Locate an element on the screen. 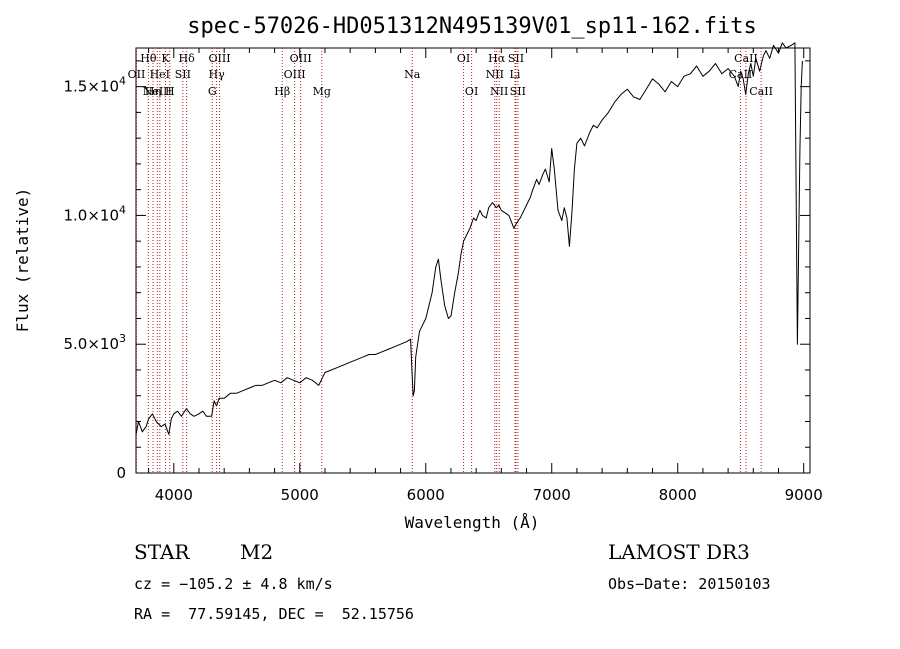 The image size is (900, 649). line-marker-label: G is located at coordinates (212, 91).